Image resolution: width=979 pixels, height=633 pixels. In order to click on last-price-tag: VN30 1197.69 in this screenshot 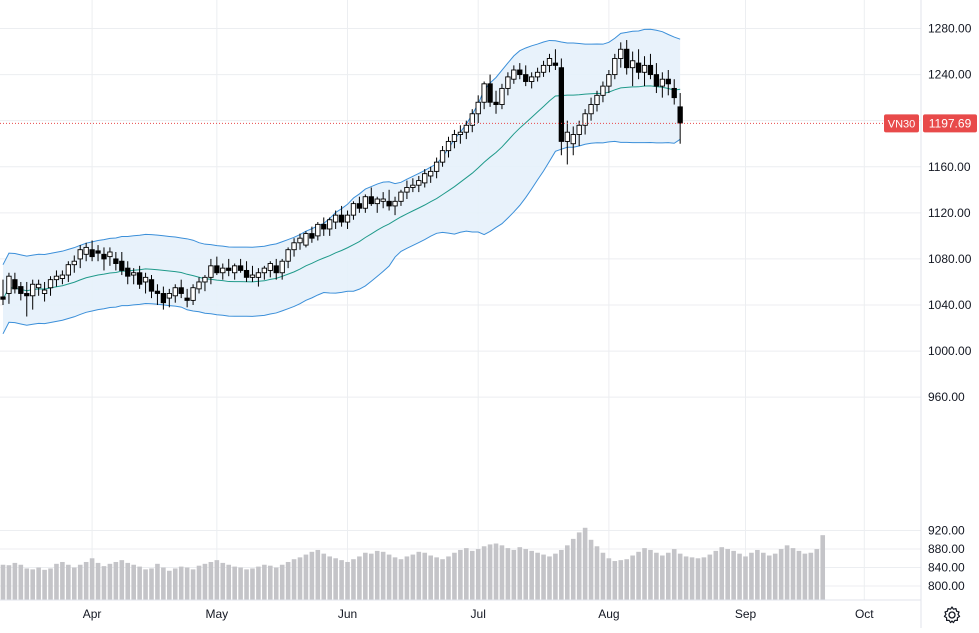, I will do `click(930, 123)`.